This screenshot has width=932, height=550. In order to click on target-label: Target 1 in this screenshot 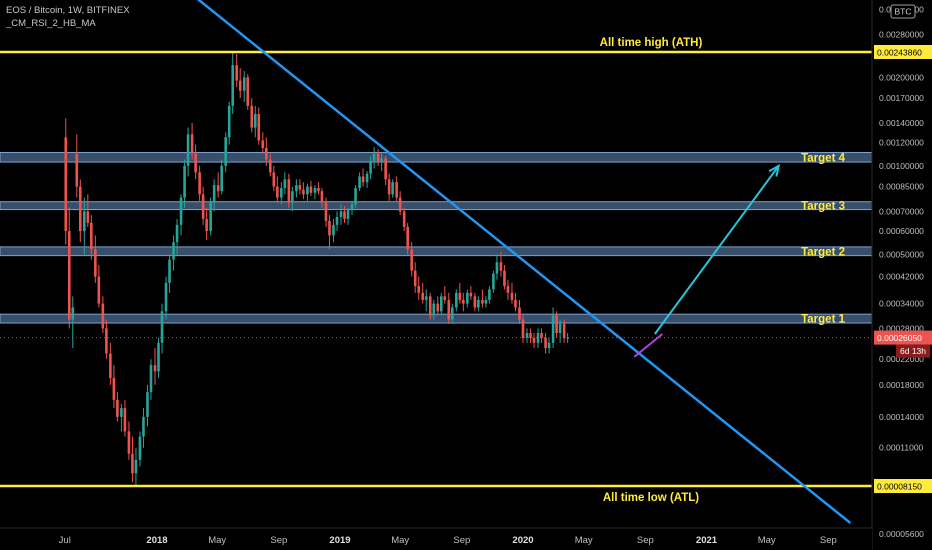, I will do `click(823, 320)`.